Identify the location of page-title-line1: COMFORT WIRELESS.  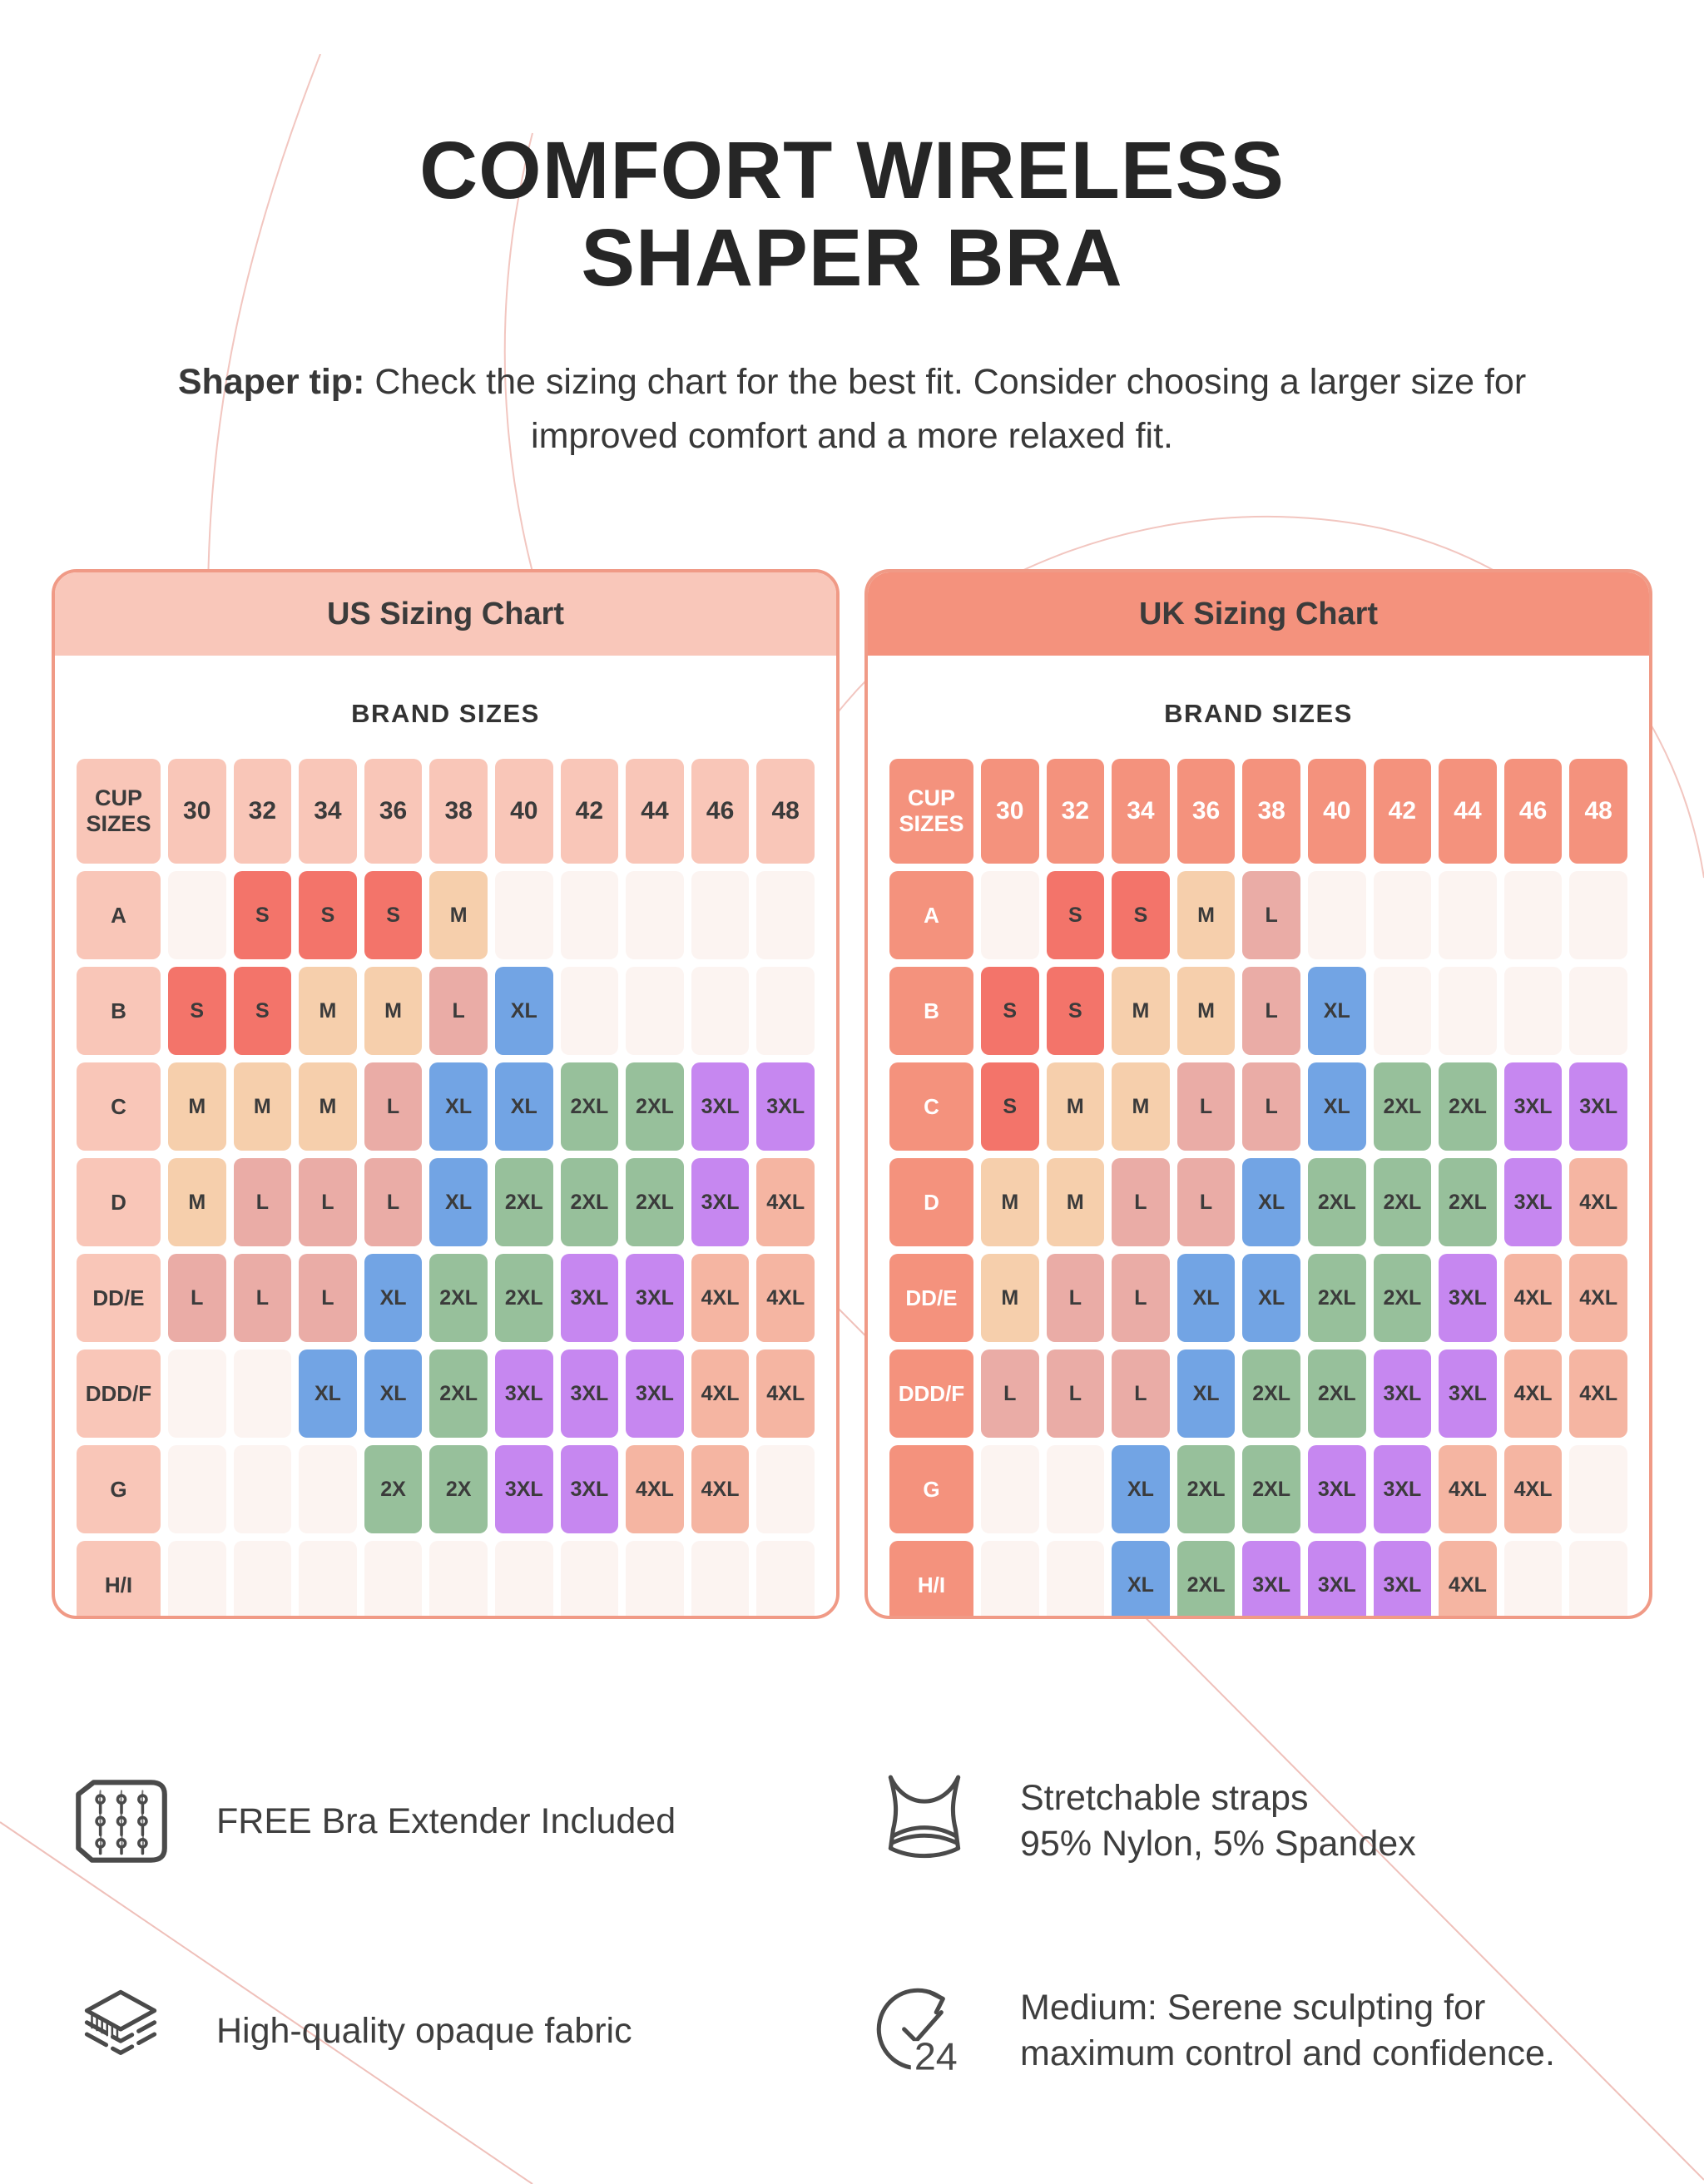
(852, 169).